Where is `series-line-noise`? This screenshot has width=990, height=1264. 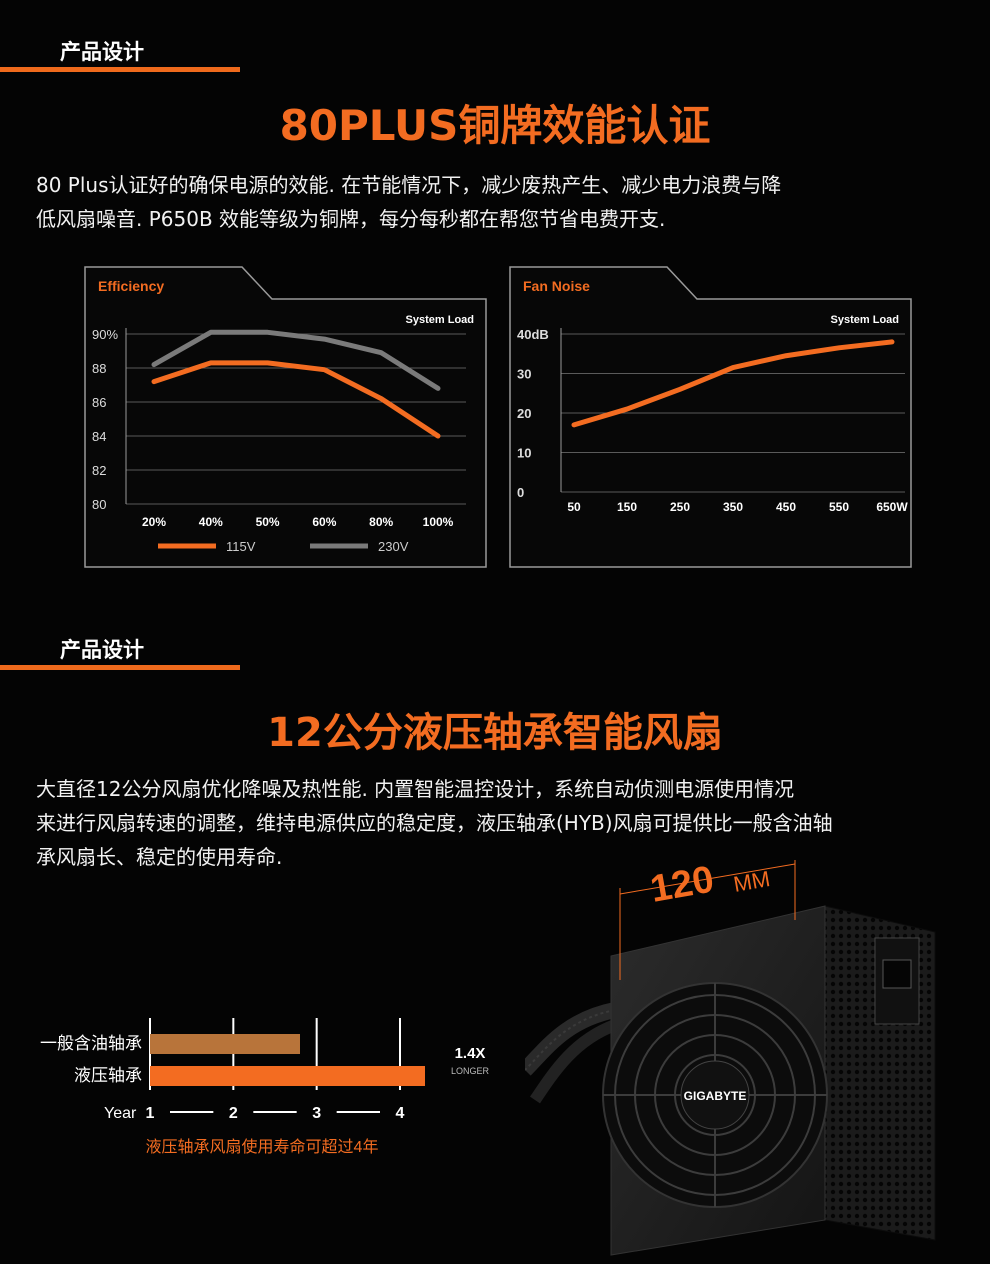
series-line-noise is located at coordinates (733, 383).